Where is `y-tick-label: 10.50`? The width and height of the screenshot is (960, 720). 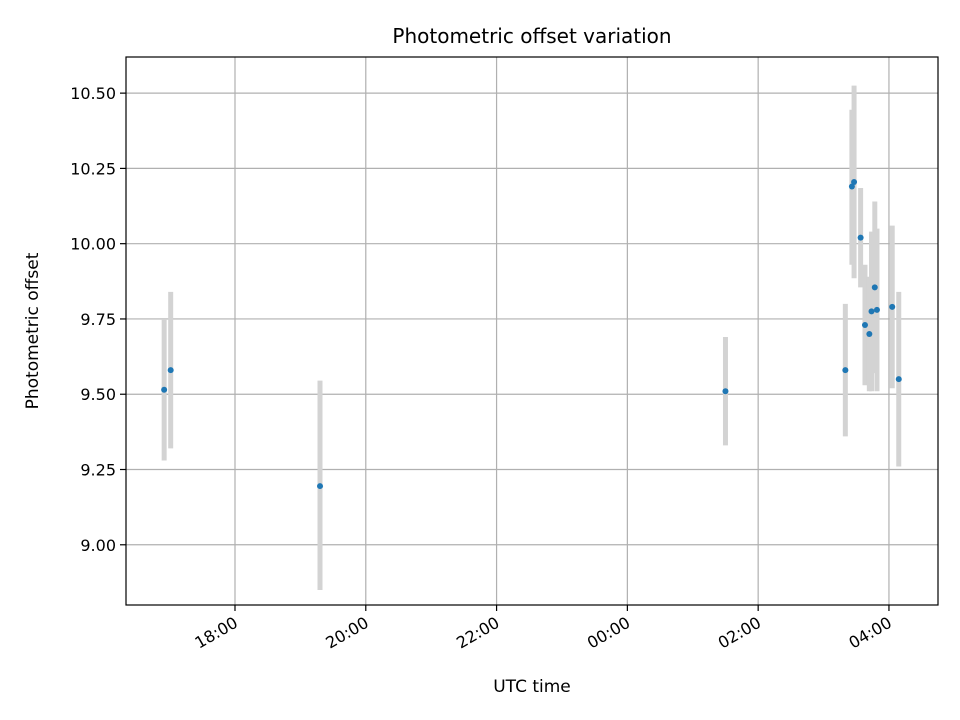 y-tick-label: 10.50 is located at coordinates (93, 93).